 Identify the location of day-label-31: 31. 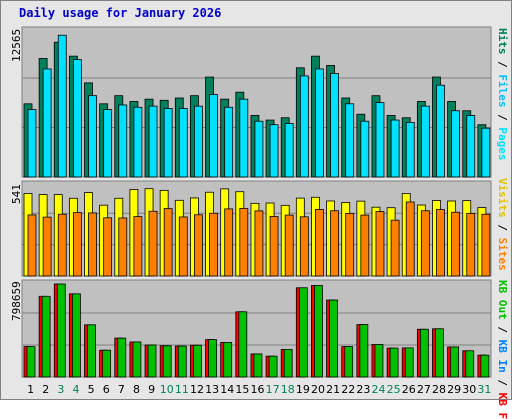
(484, 389).